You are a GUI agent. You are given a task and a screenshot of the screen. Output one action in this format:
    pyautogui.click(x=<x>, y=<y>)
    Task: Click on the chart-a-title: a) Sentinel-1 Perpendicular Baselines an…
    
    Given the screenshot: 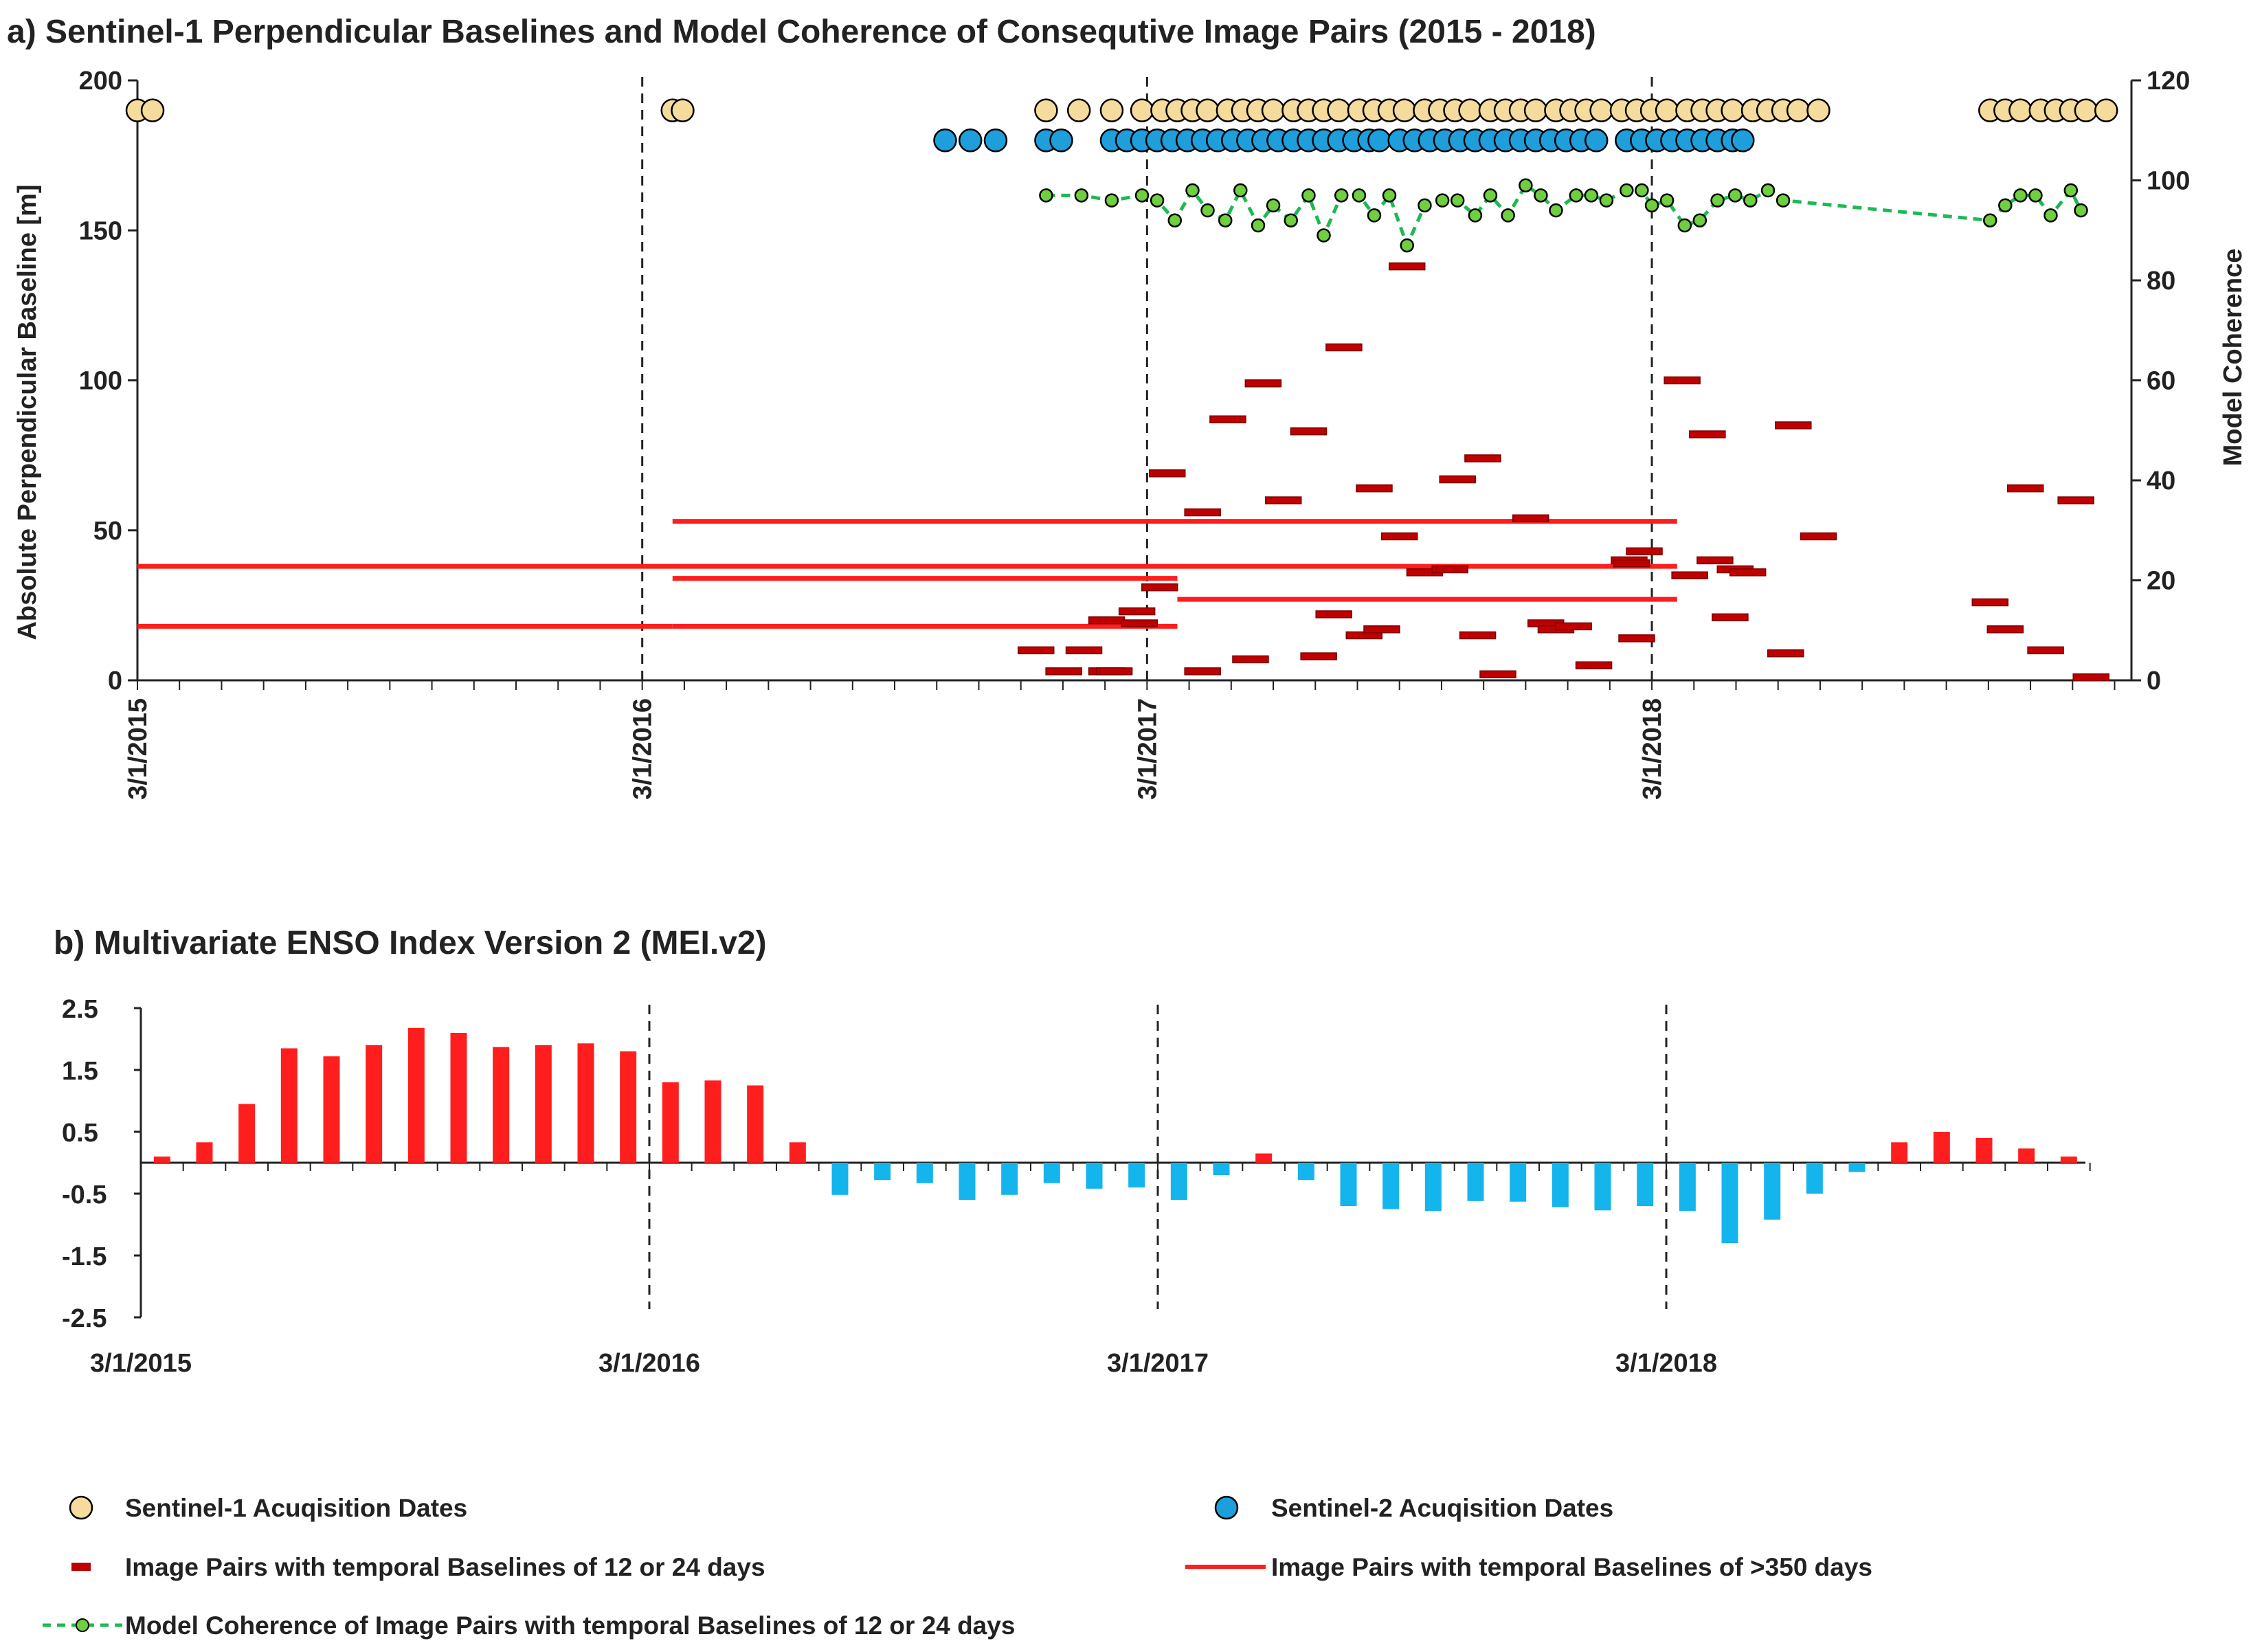 What is the action you would take?
    pyautogui.click(x=802, y=32)
    